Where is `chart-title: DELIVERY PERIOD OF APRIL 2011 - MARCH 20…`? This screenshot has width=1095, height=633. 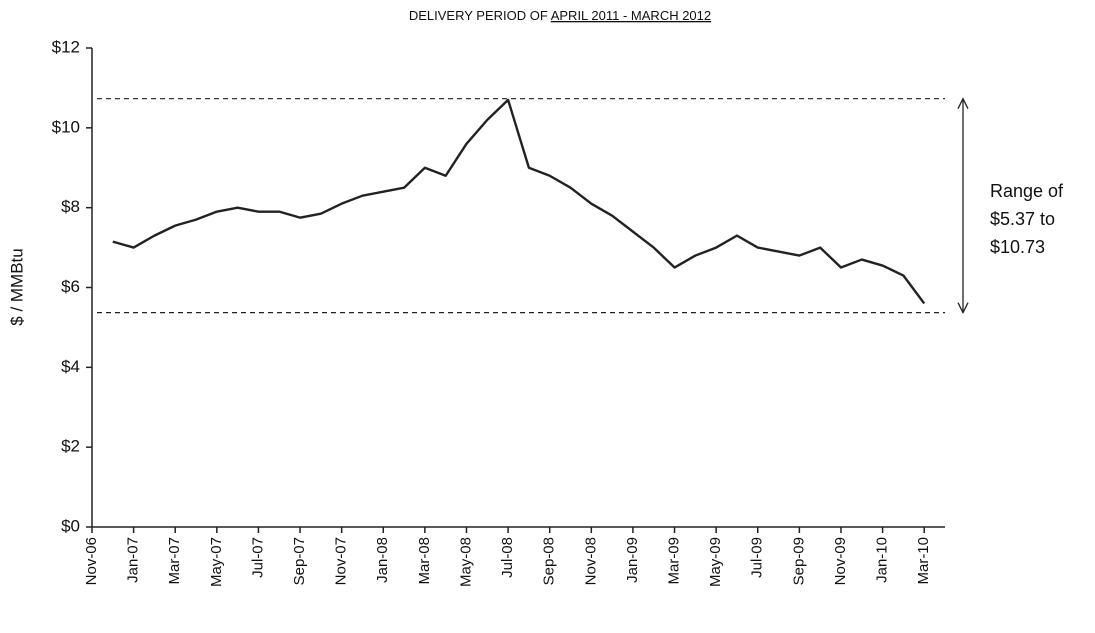 chart-title: DELIVERY PERIOD OF APRIL 2011 - MARCH 20… is located at coordinates (560, 15).